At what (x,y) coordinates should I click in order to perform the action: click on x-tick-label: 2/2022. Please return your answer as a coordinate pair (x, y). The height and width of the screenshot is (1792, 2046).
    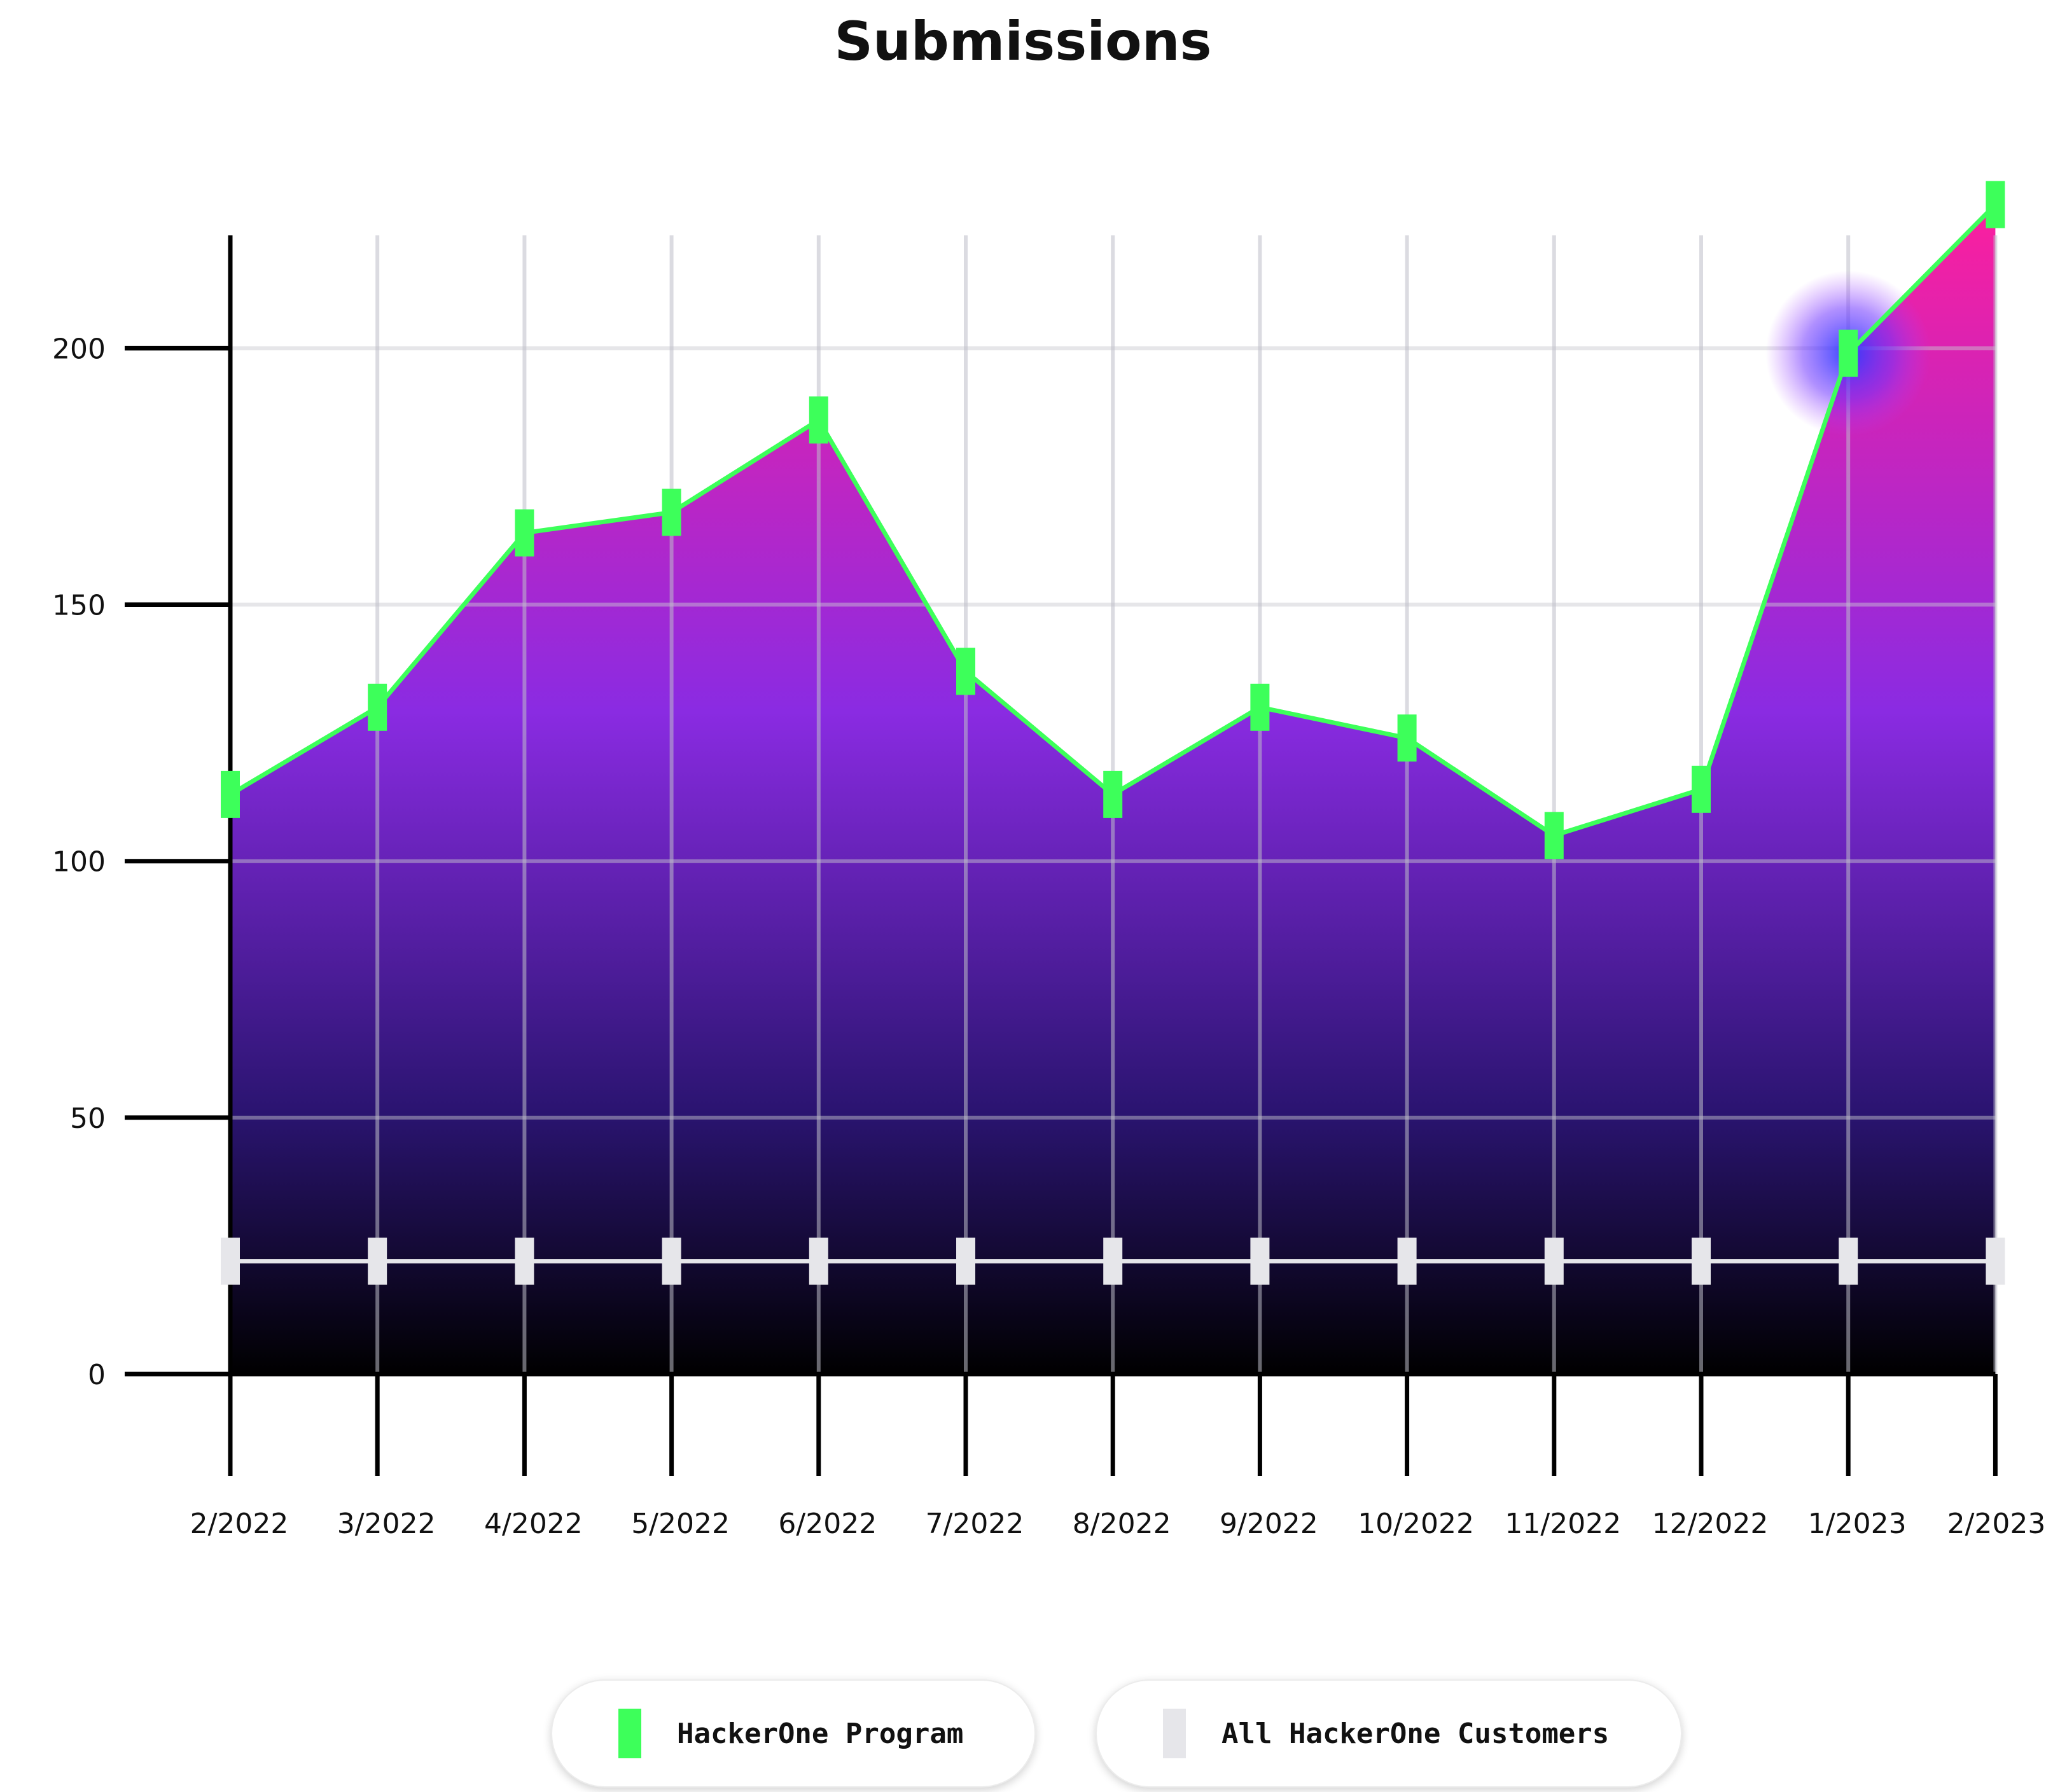
    Looking at the image, I should click on (239, 1524).